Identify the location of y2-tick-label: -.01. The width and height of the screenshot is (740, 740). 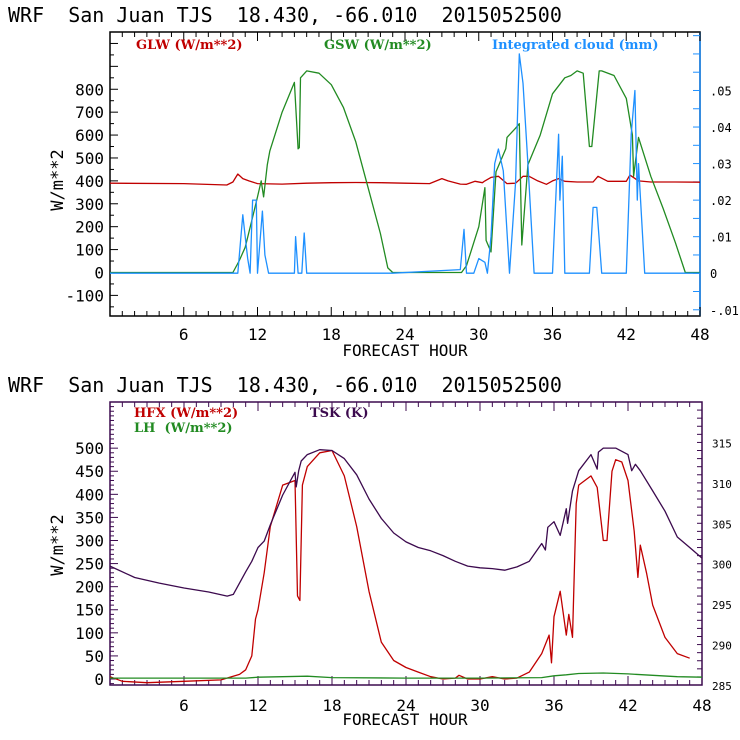
(724, 311).